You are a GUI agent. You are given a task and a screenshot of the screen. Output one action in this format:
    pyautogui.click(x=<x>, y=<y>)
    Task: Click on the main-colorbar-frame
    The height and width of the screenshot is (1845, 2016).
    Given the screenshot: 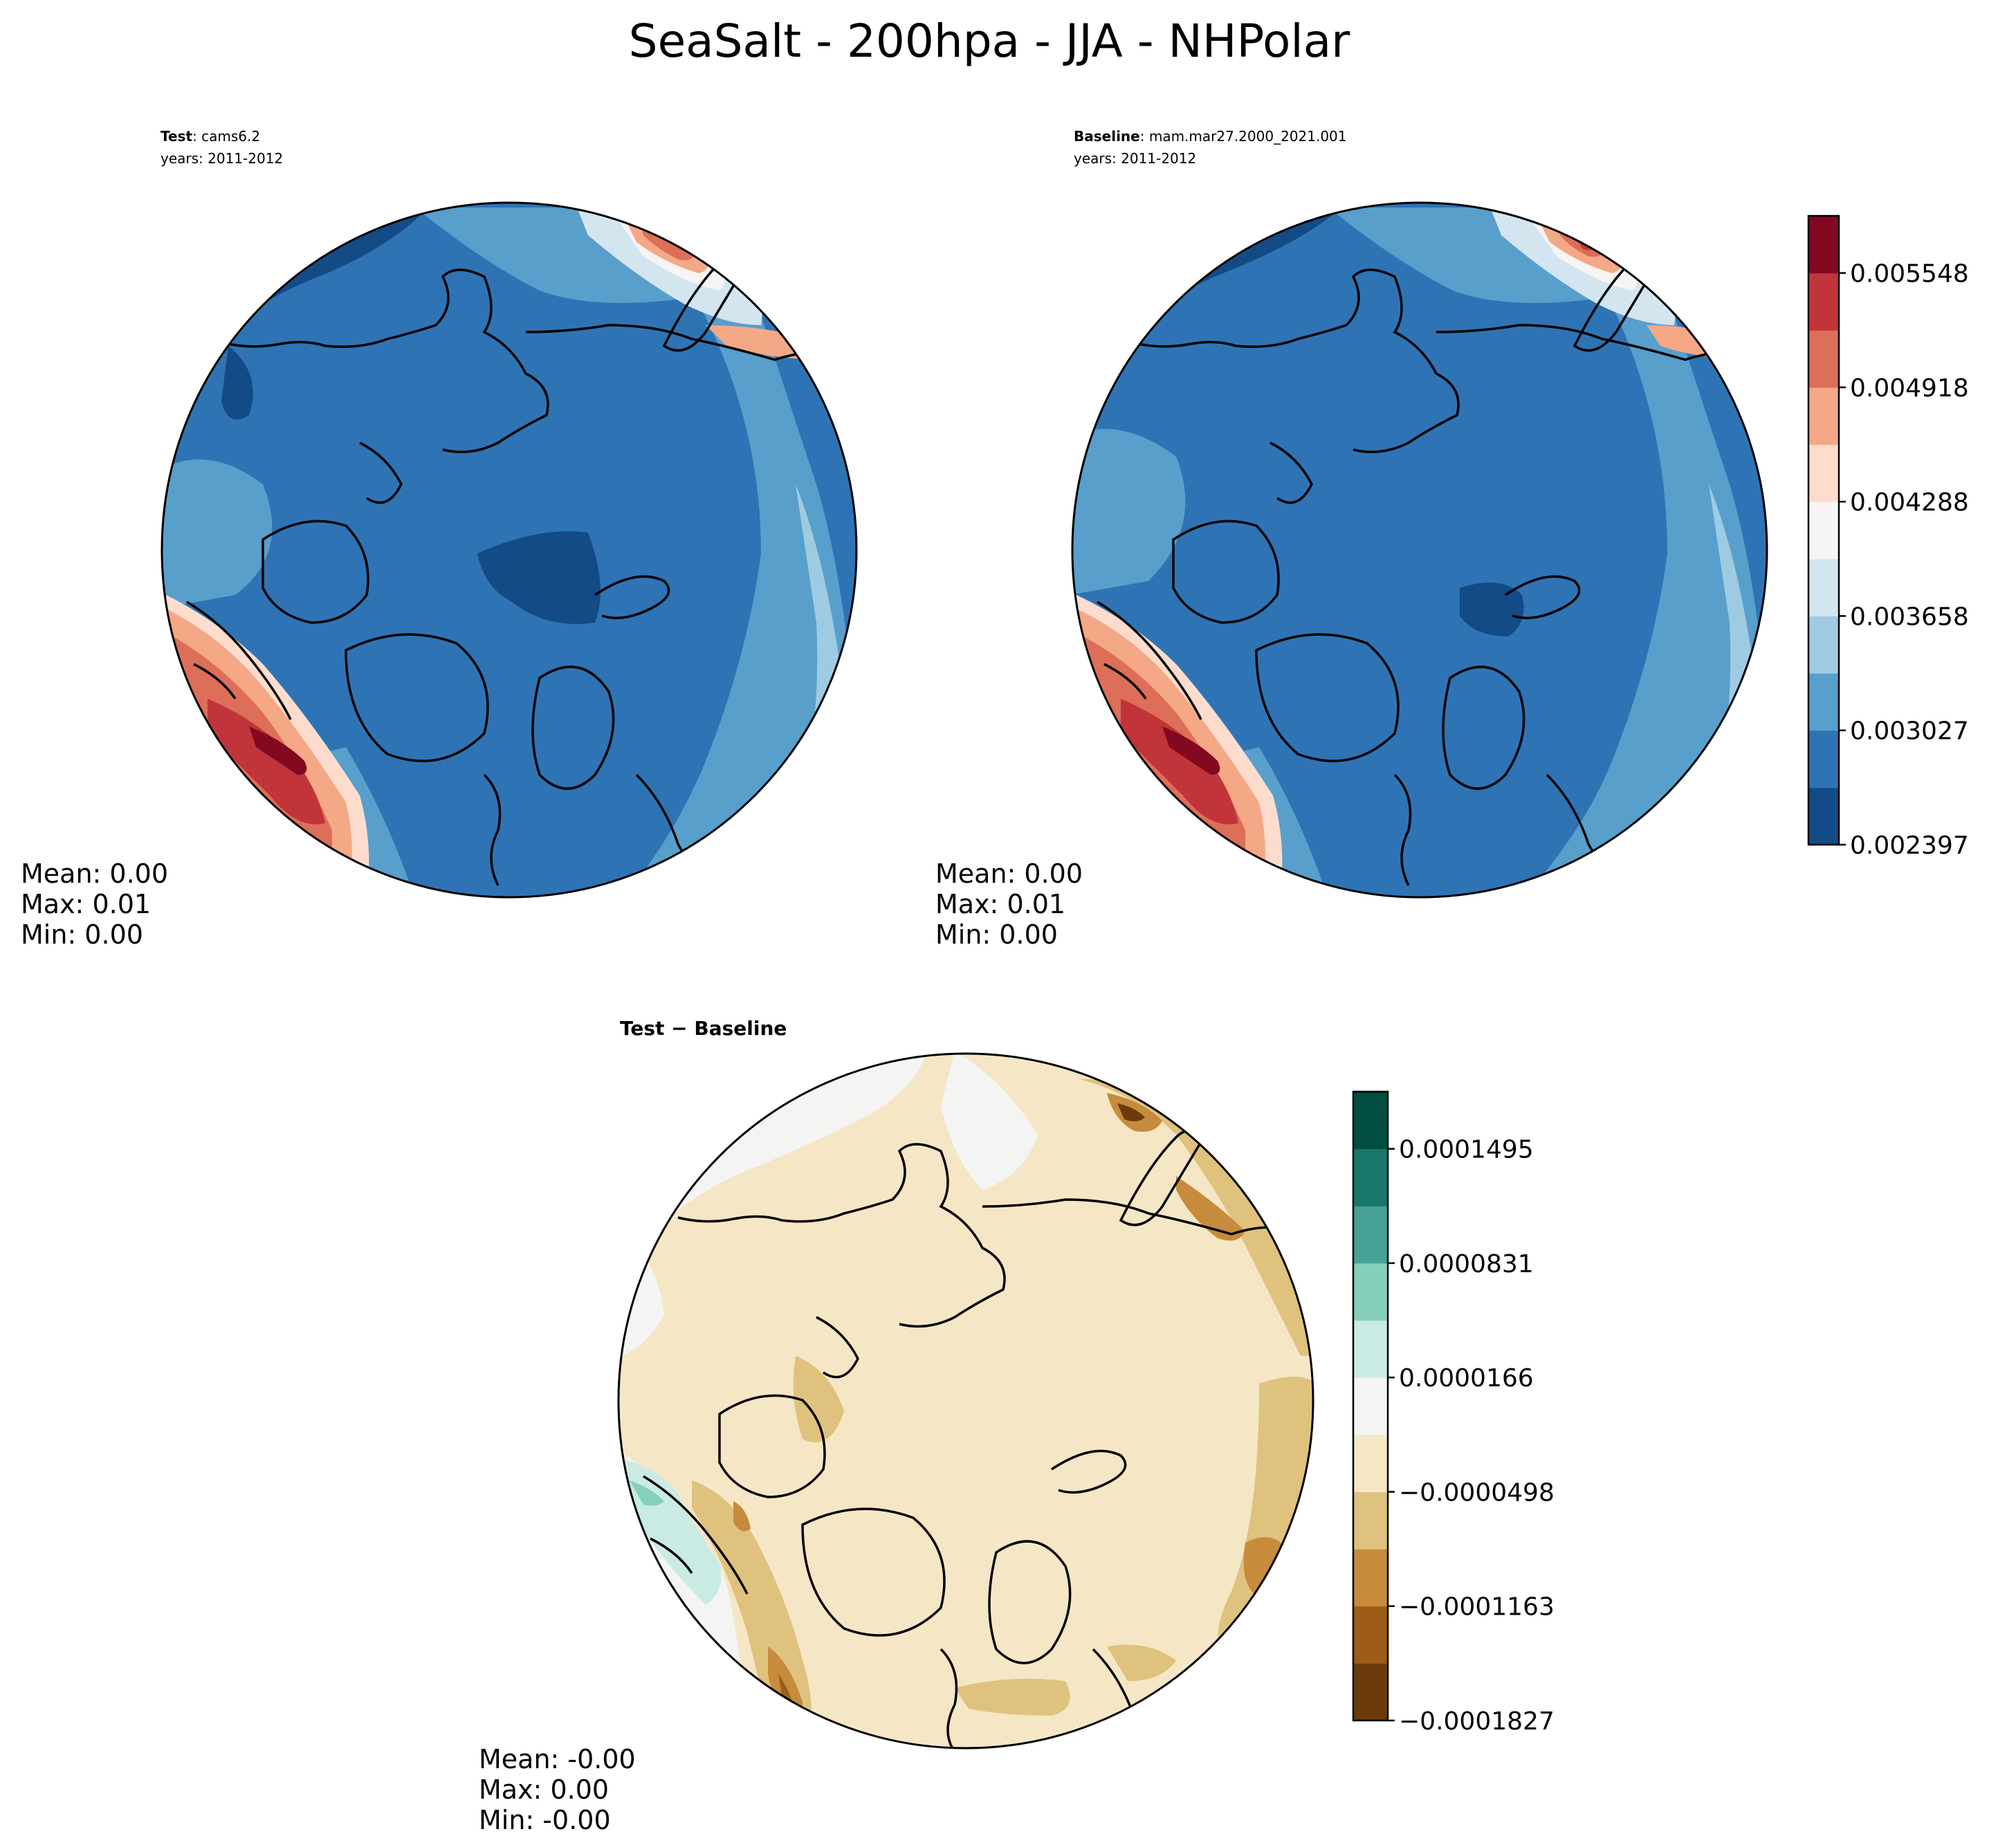 What is the action you would take?
    pyautogui.click(x=1823, y=530)
    